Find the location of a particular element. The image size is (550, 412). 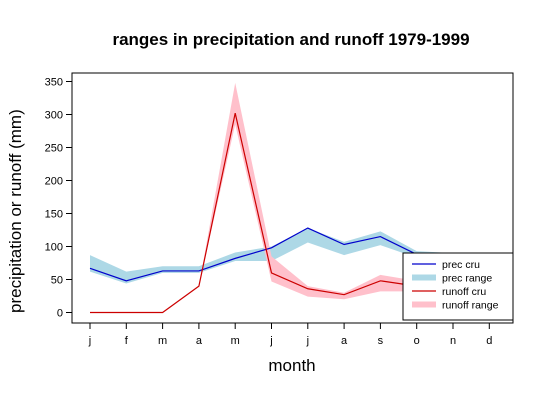

x-axis-label: month is located at coordinates (292, 365).